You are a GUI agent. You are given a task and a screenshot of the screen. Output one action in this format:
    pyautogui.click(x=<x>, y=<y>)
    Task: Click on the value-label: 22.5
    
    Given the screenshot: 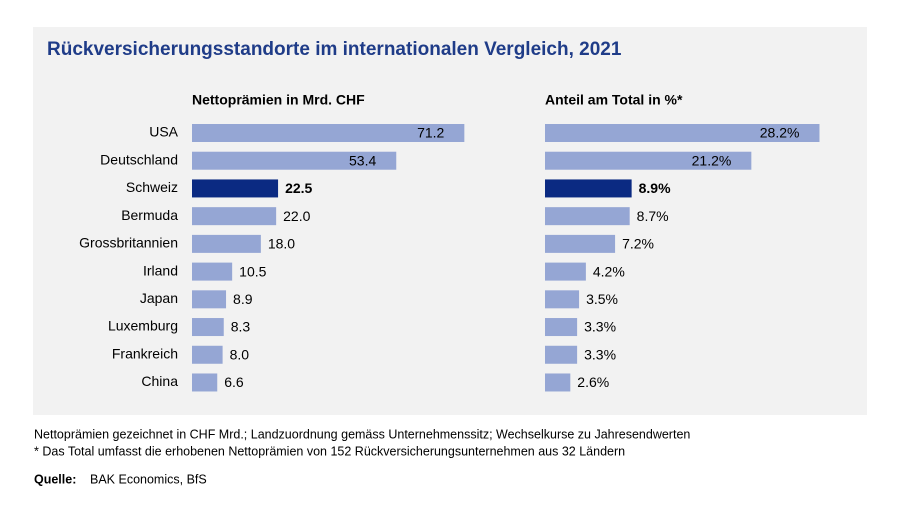 What is the action you would take?
    pyautogui.click(x=298, y=188)
    